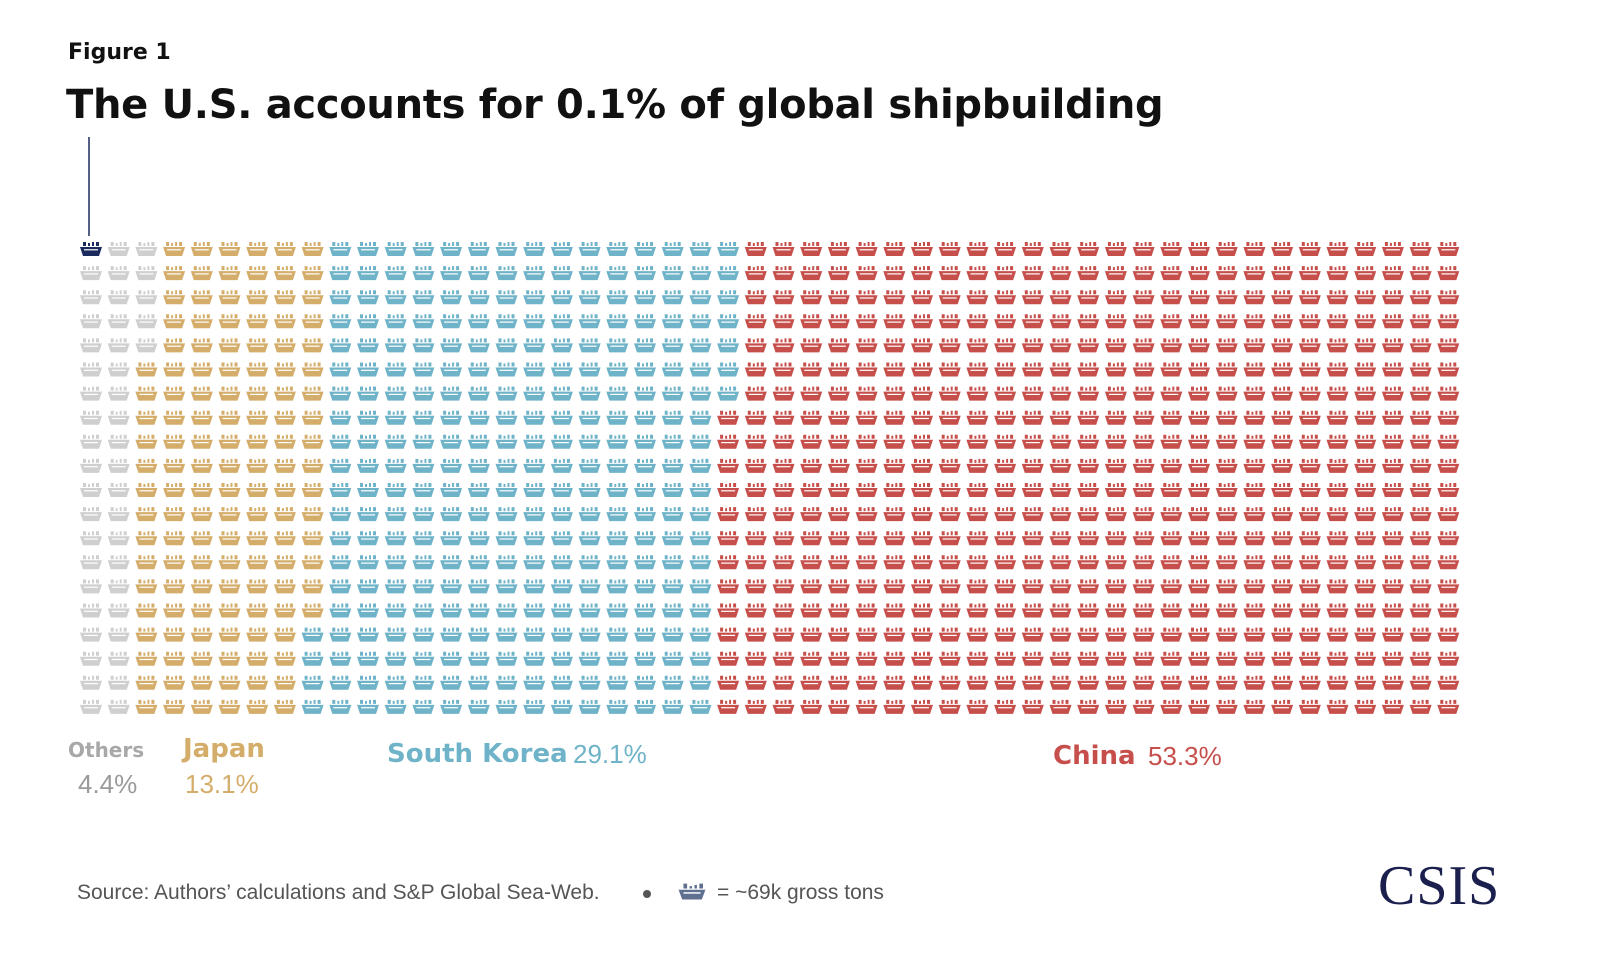 This screenshot has width=1606, height=972. What do you see at coordinates (119, 52) in the screenshot?
I see `figure-label: Figure 1` at bounding box center [119, 52].